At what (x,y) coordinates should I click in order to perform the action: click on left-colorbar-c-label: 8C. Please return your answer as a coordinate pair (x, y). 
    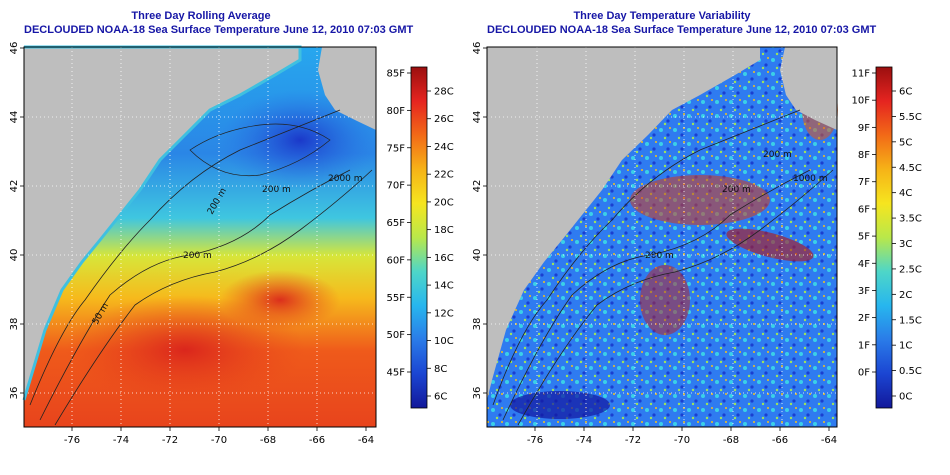
    Looking at the image, I should click on (440, 369).